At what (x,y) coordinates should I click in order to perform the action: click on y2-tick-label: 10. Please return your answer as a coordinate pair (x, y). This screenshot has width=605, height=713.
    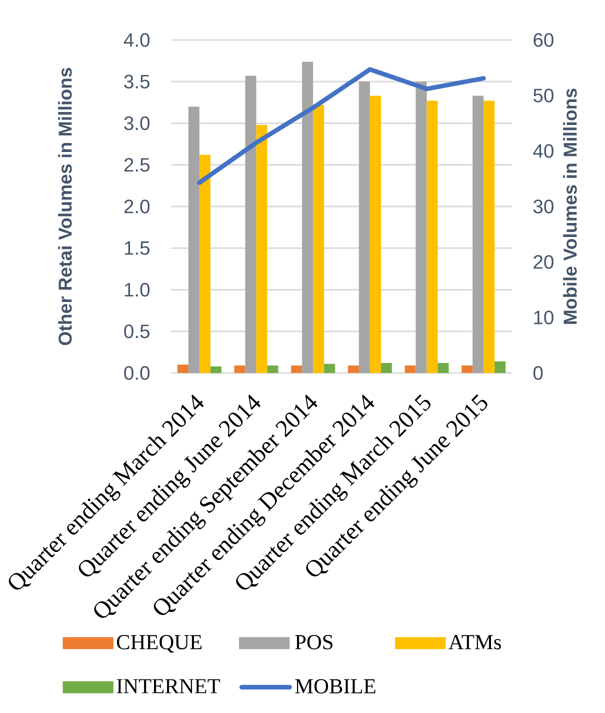
    Looking at the image, I should click on (544, 317).